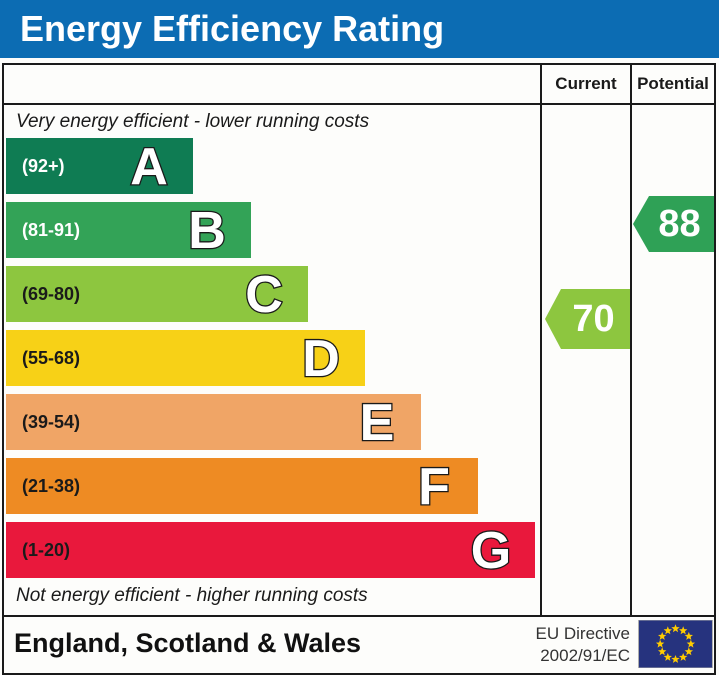 Image resolution: width=719 pixels, height=675 pixels. Describe the element at coordinates (128, 230) in the screenshot. I see `band-row-b: (81-91) B` at that location.